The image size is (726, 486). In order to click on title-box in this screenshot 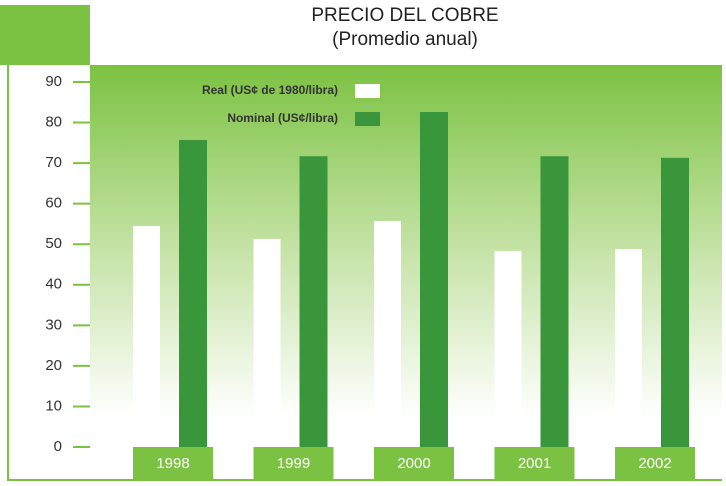, I will do `click(408, 35)`.